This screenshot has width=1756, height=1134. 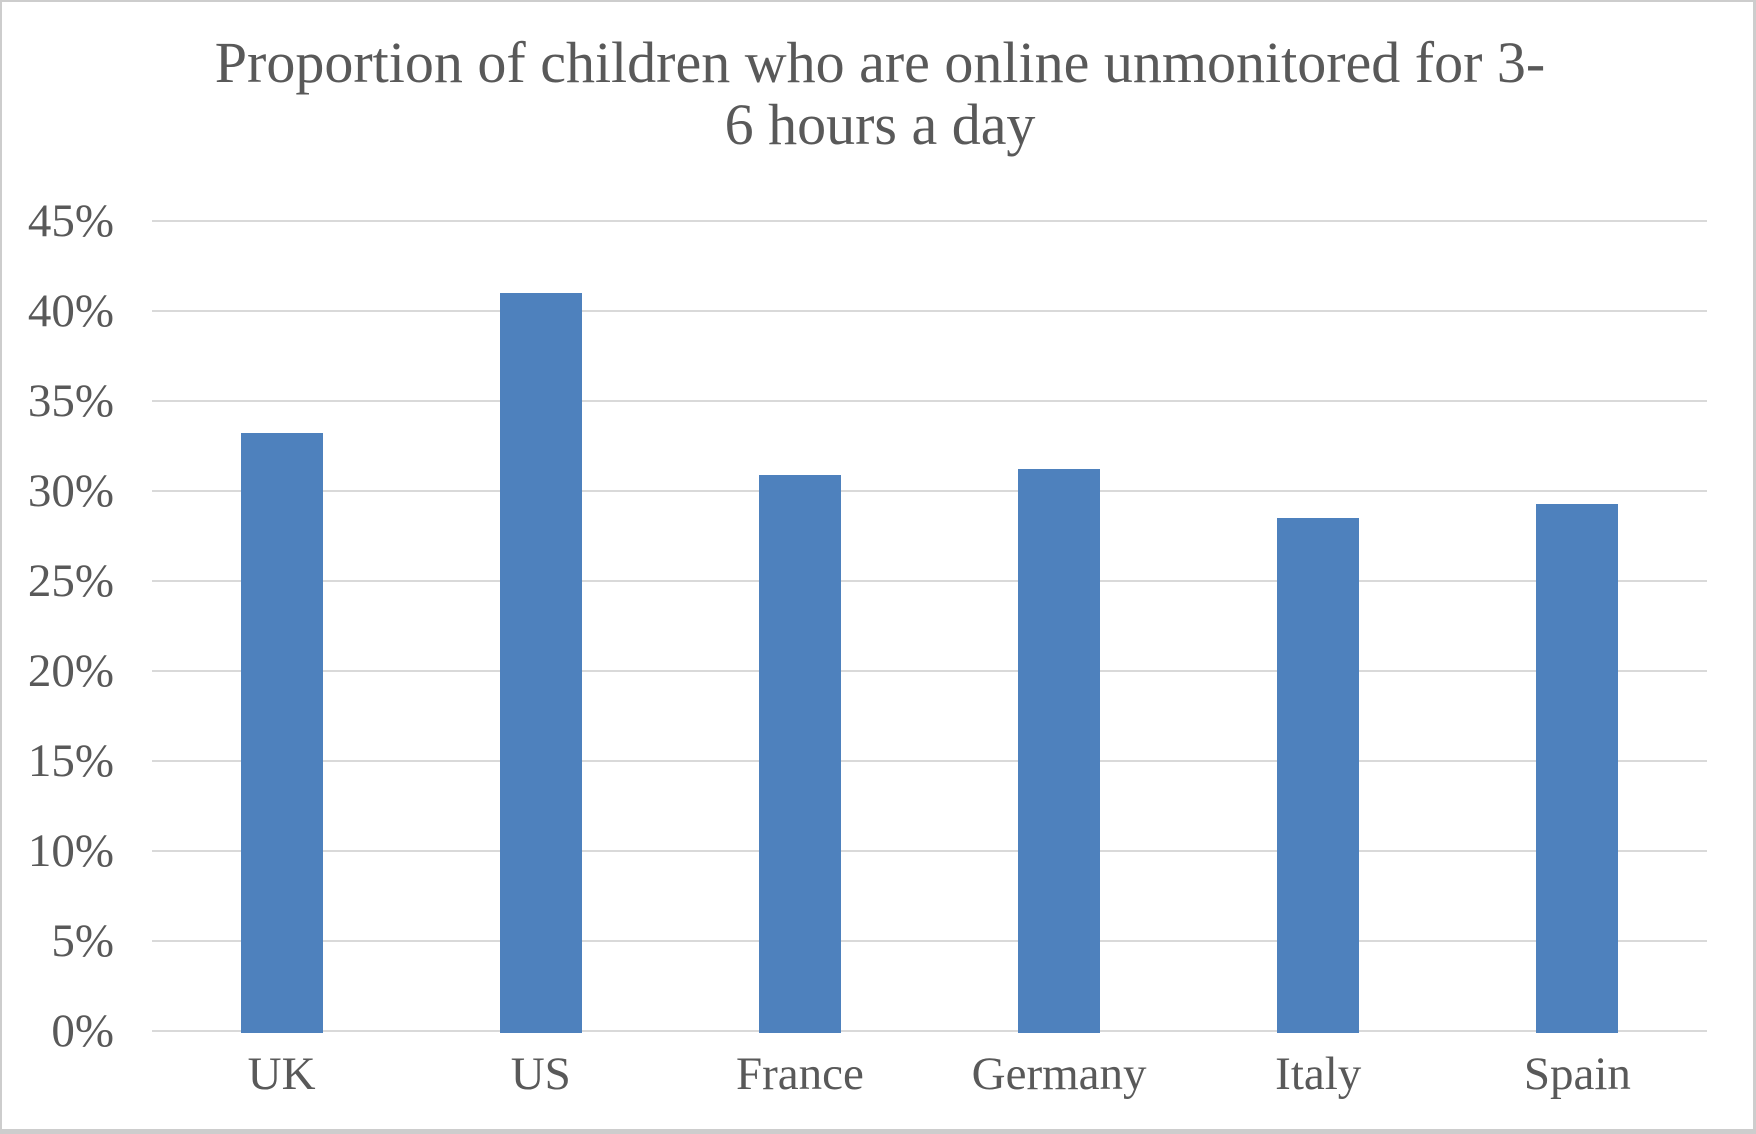 What do you see at coordinates (70, 671) in the screenshot?
I see `y-axis-tick-label: 20%` at bounding box center [70, 671].